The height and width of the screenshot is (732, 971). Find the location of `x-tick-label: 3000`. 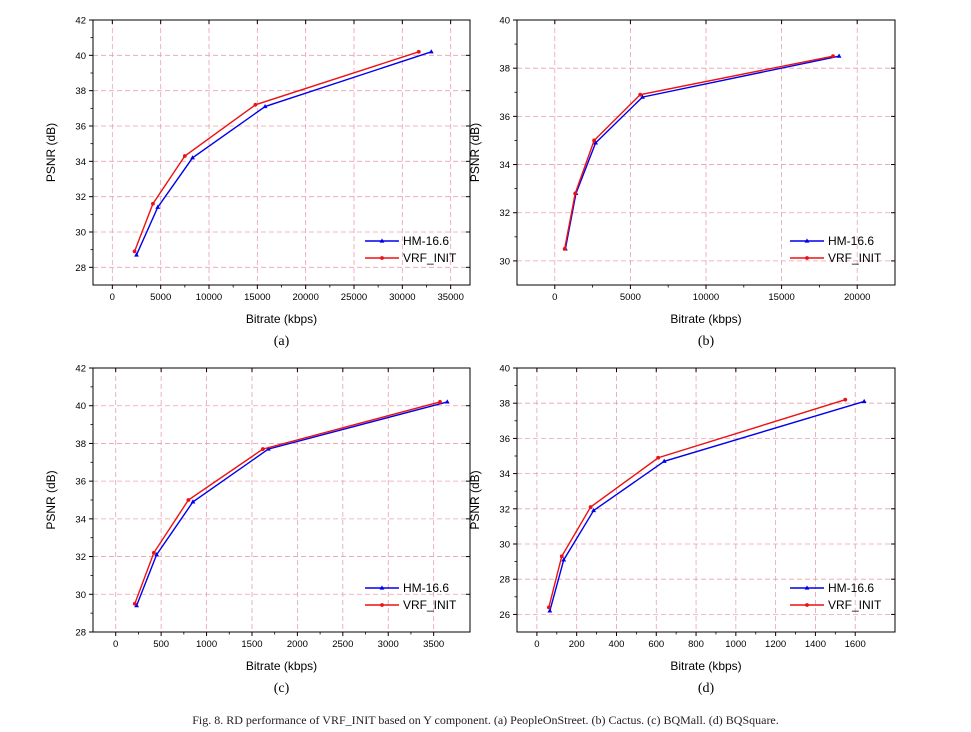

x-tick-label: 3000 is located at coordinates (388, 644).